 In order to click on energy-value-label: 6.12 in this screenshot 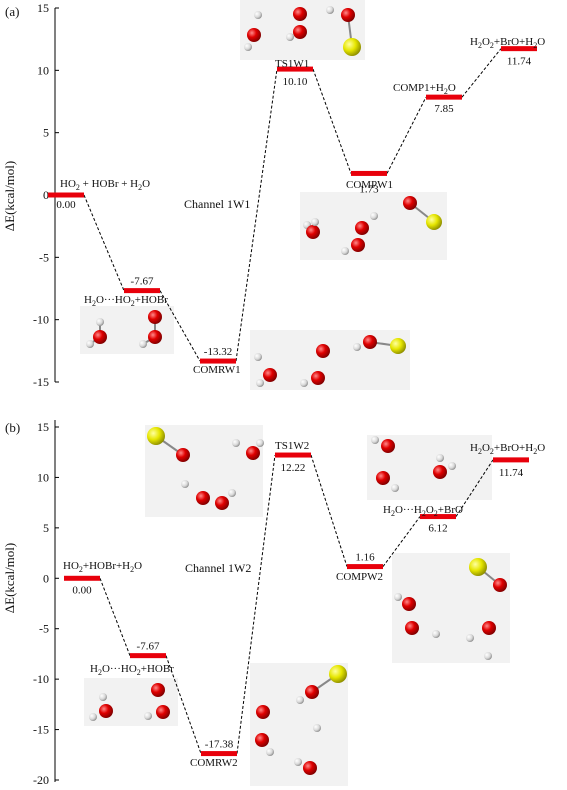, I will do `click(437, 529)`.